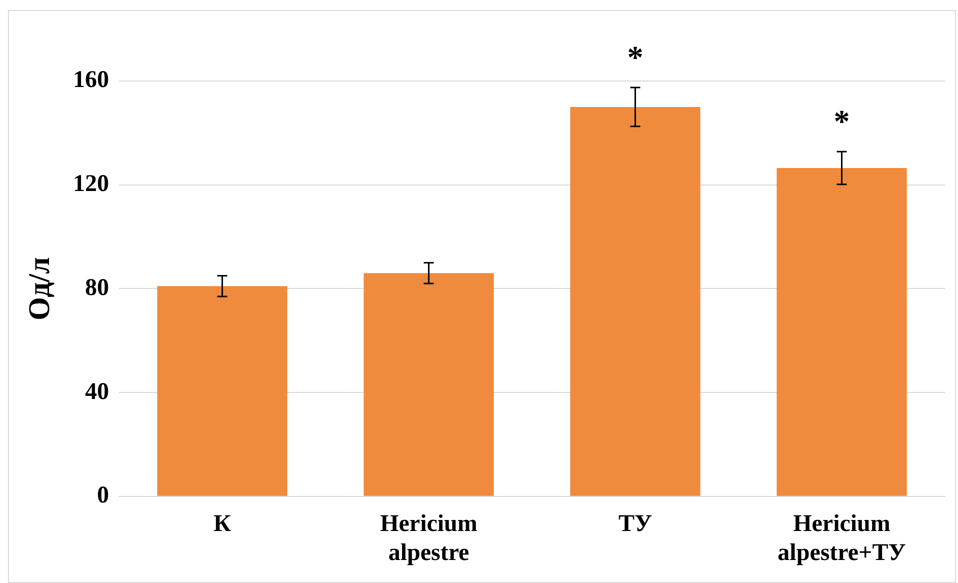 The width and height of the screenshot is (958, 583). I want to click on y-tick-label: 80, so click(97, 287).